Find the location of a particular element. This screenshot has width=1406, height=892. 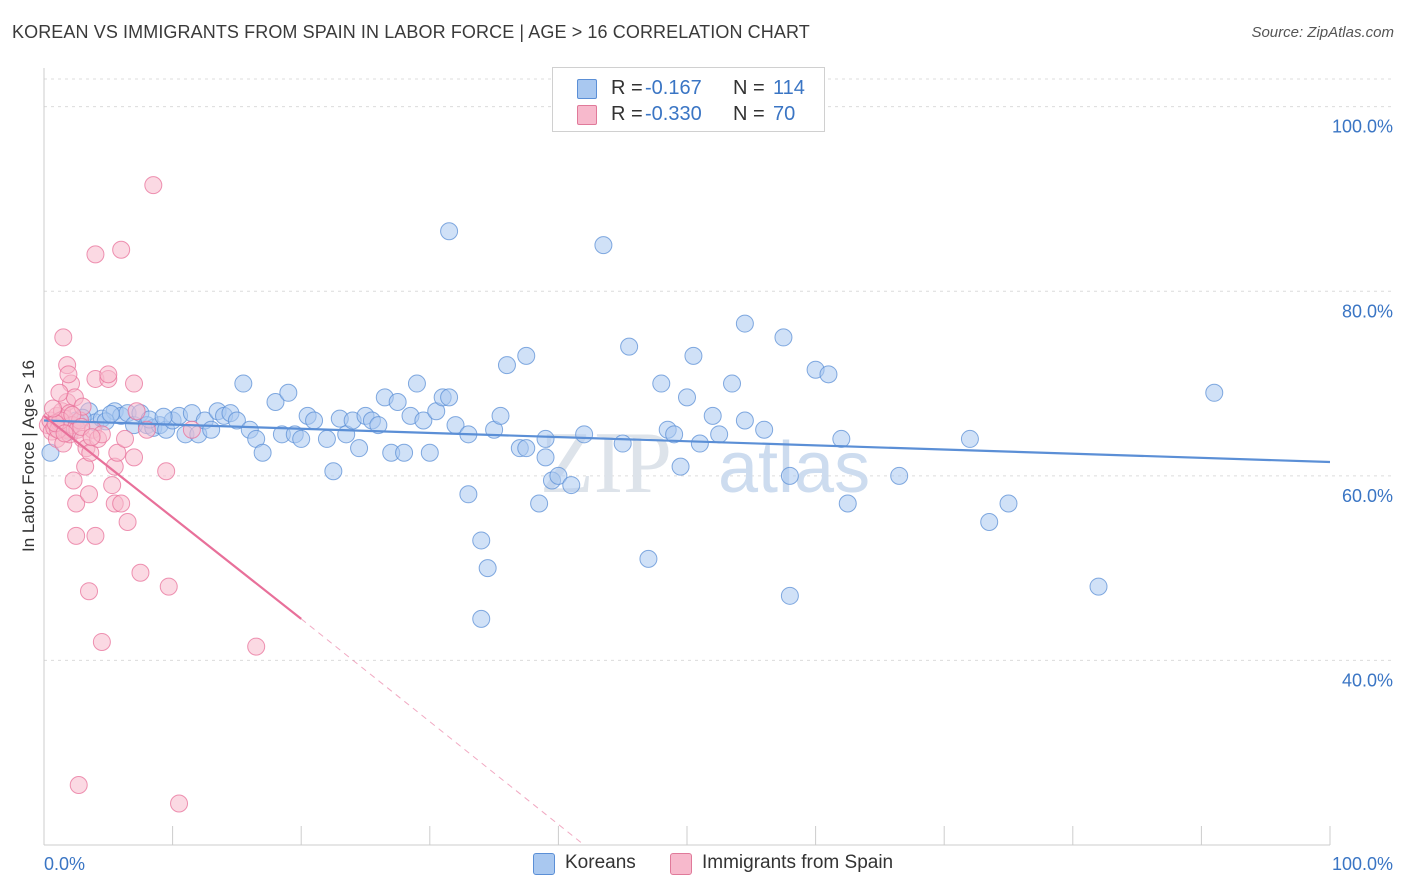

korean-trend-line is located at coordinates (687, 441).